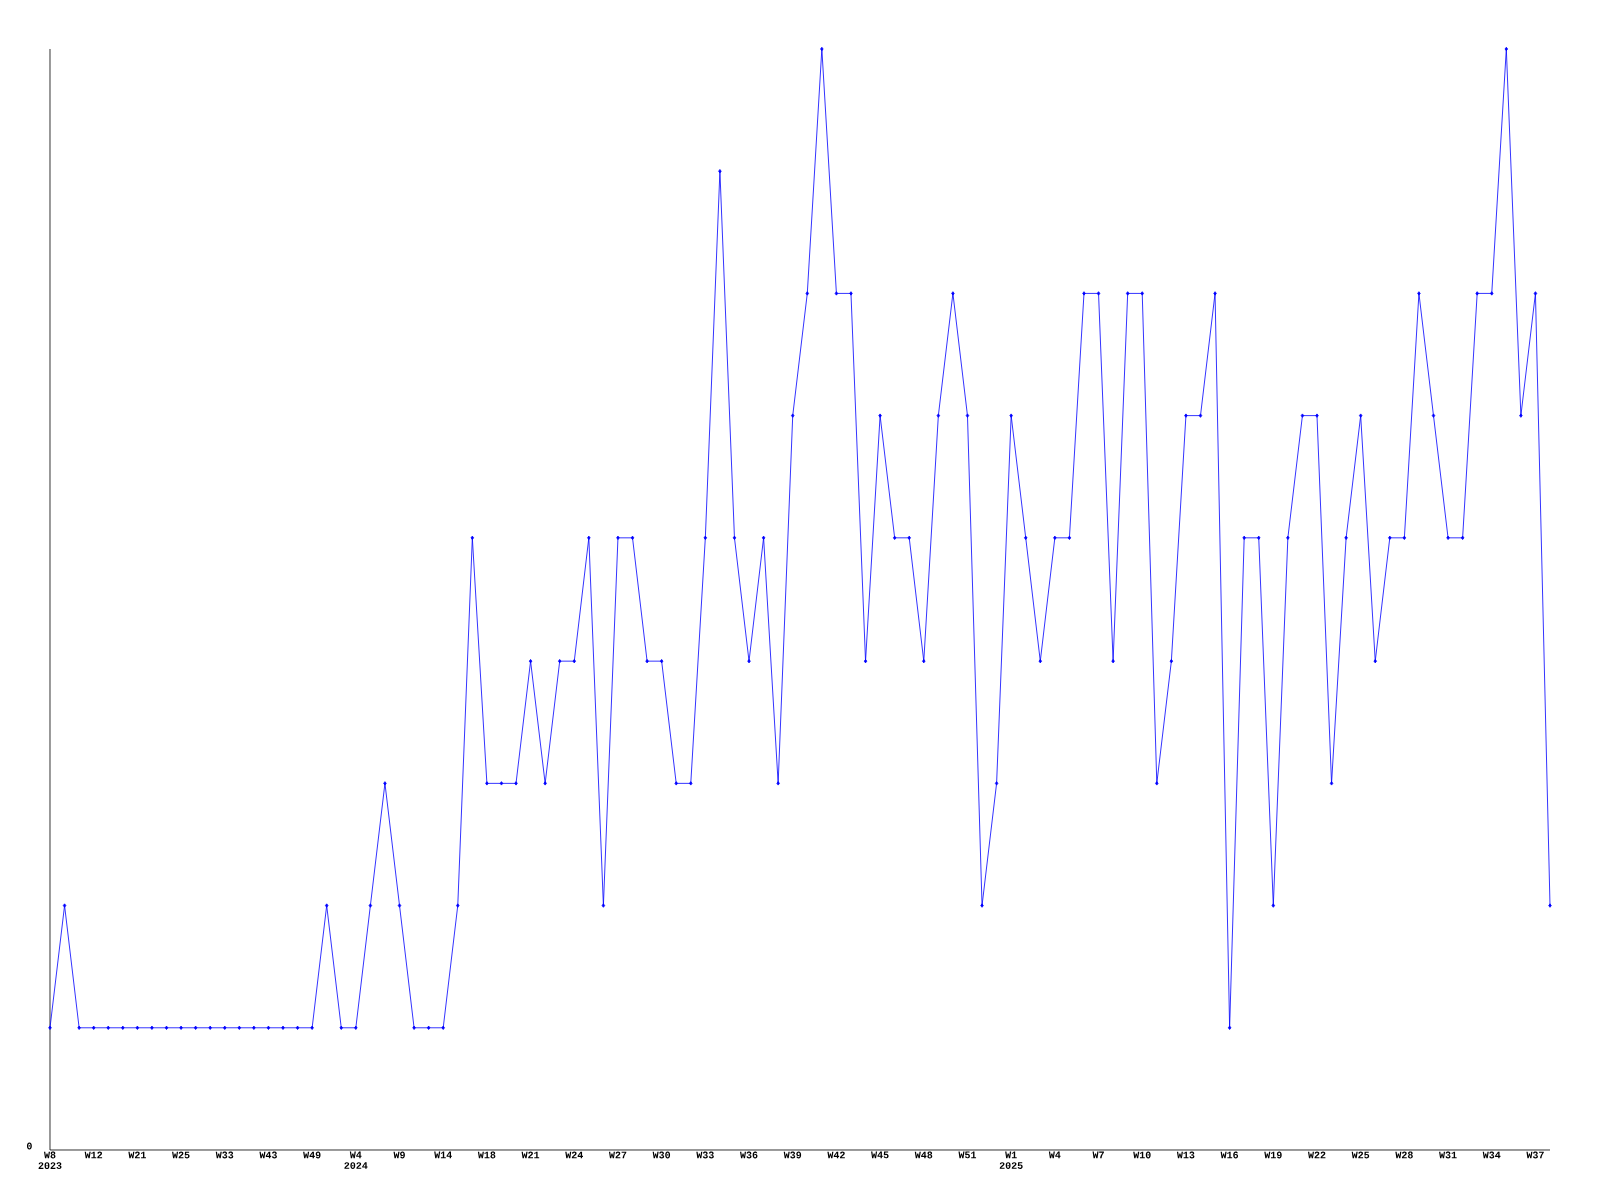 This screenshot has height=1200, width=1600. I want to click on text: 0, so click(29, 1146).